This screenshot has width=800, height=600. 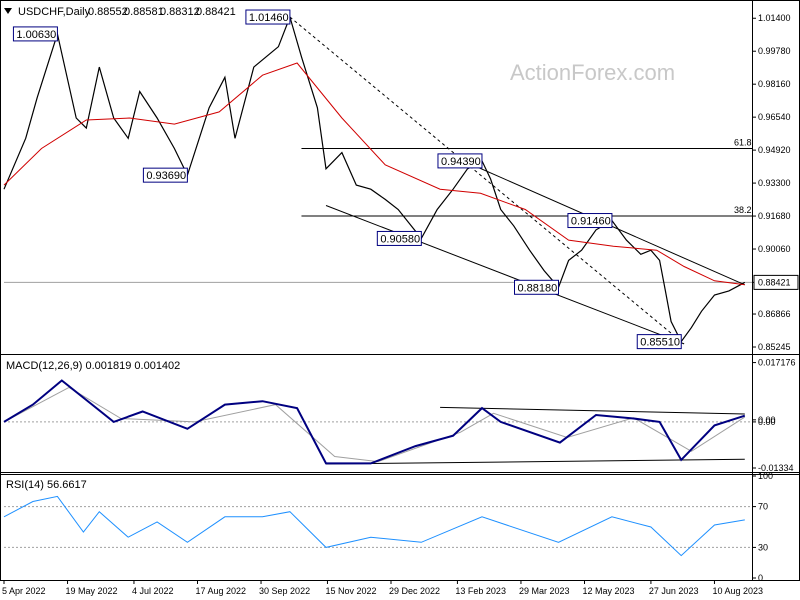 What do you see at coordinates (763, 547) in the screenshot?
I see `rsi-tick-label: 30` at bounding box center [763, 547].